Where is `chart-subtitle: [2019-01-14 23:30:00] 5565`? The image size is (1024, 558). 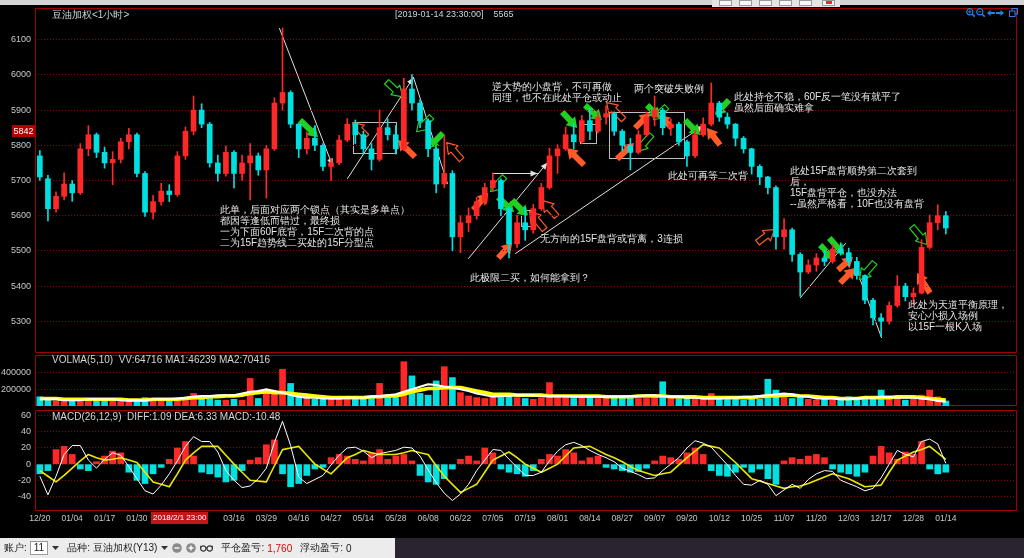 chart-subtitle: [2019-01-14 23:30:00] 5565 is located at coordinates (454, 14).